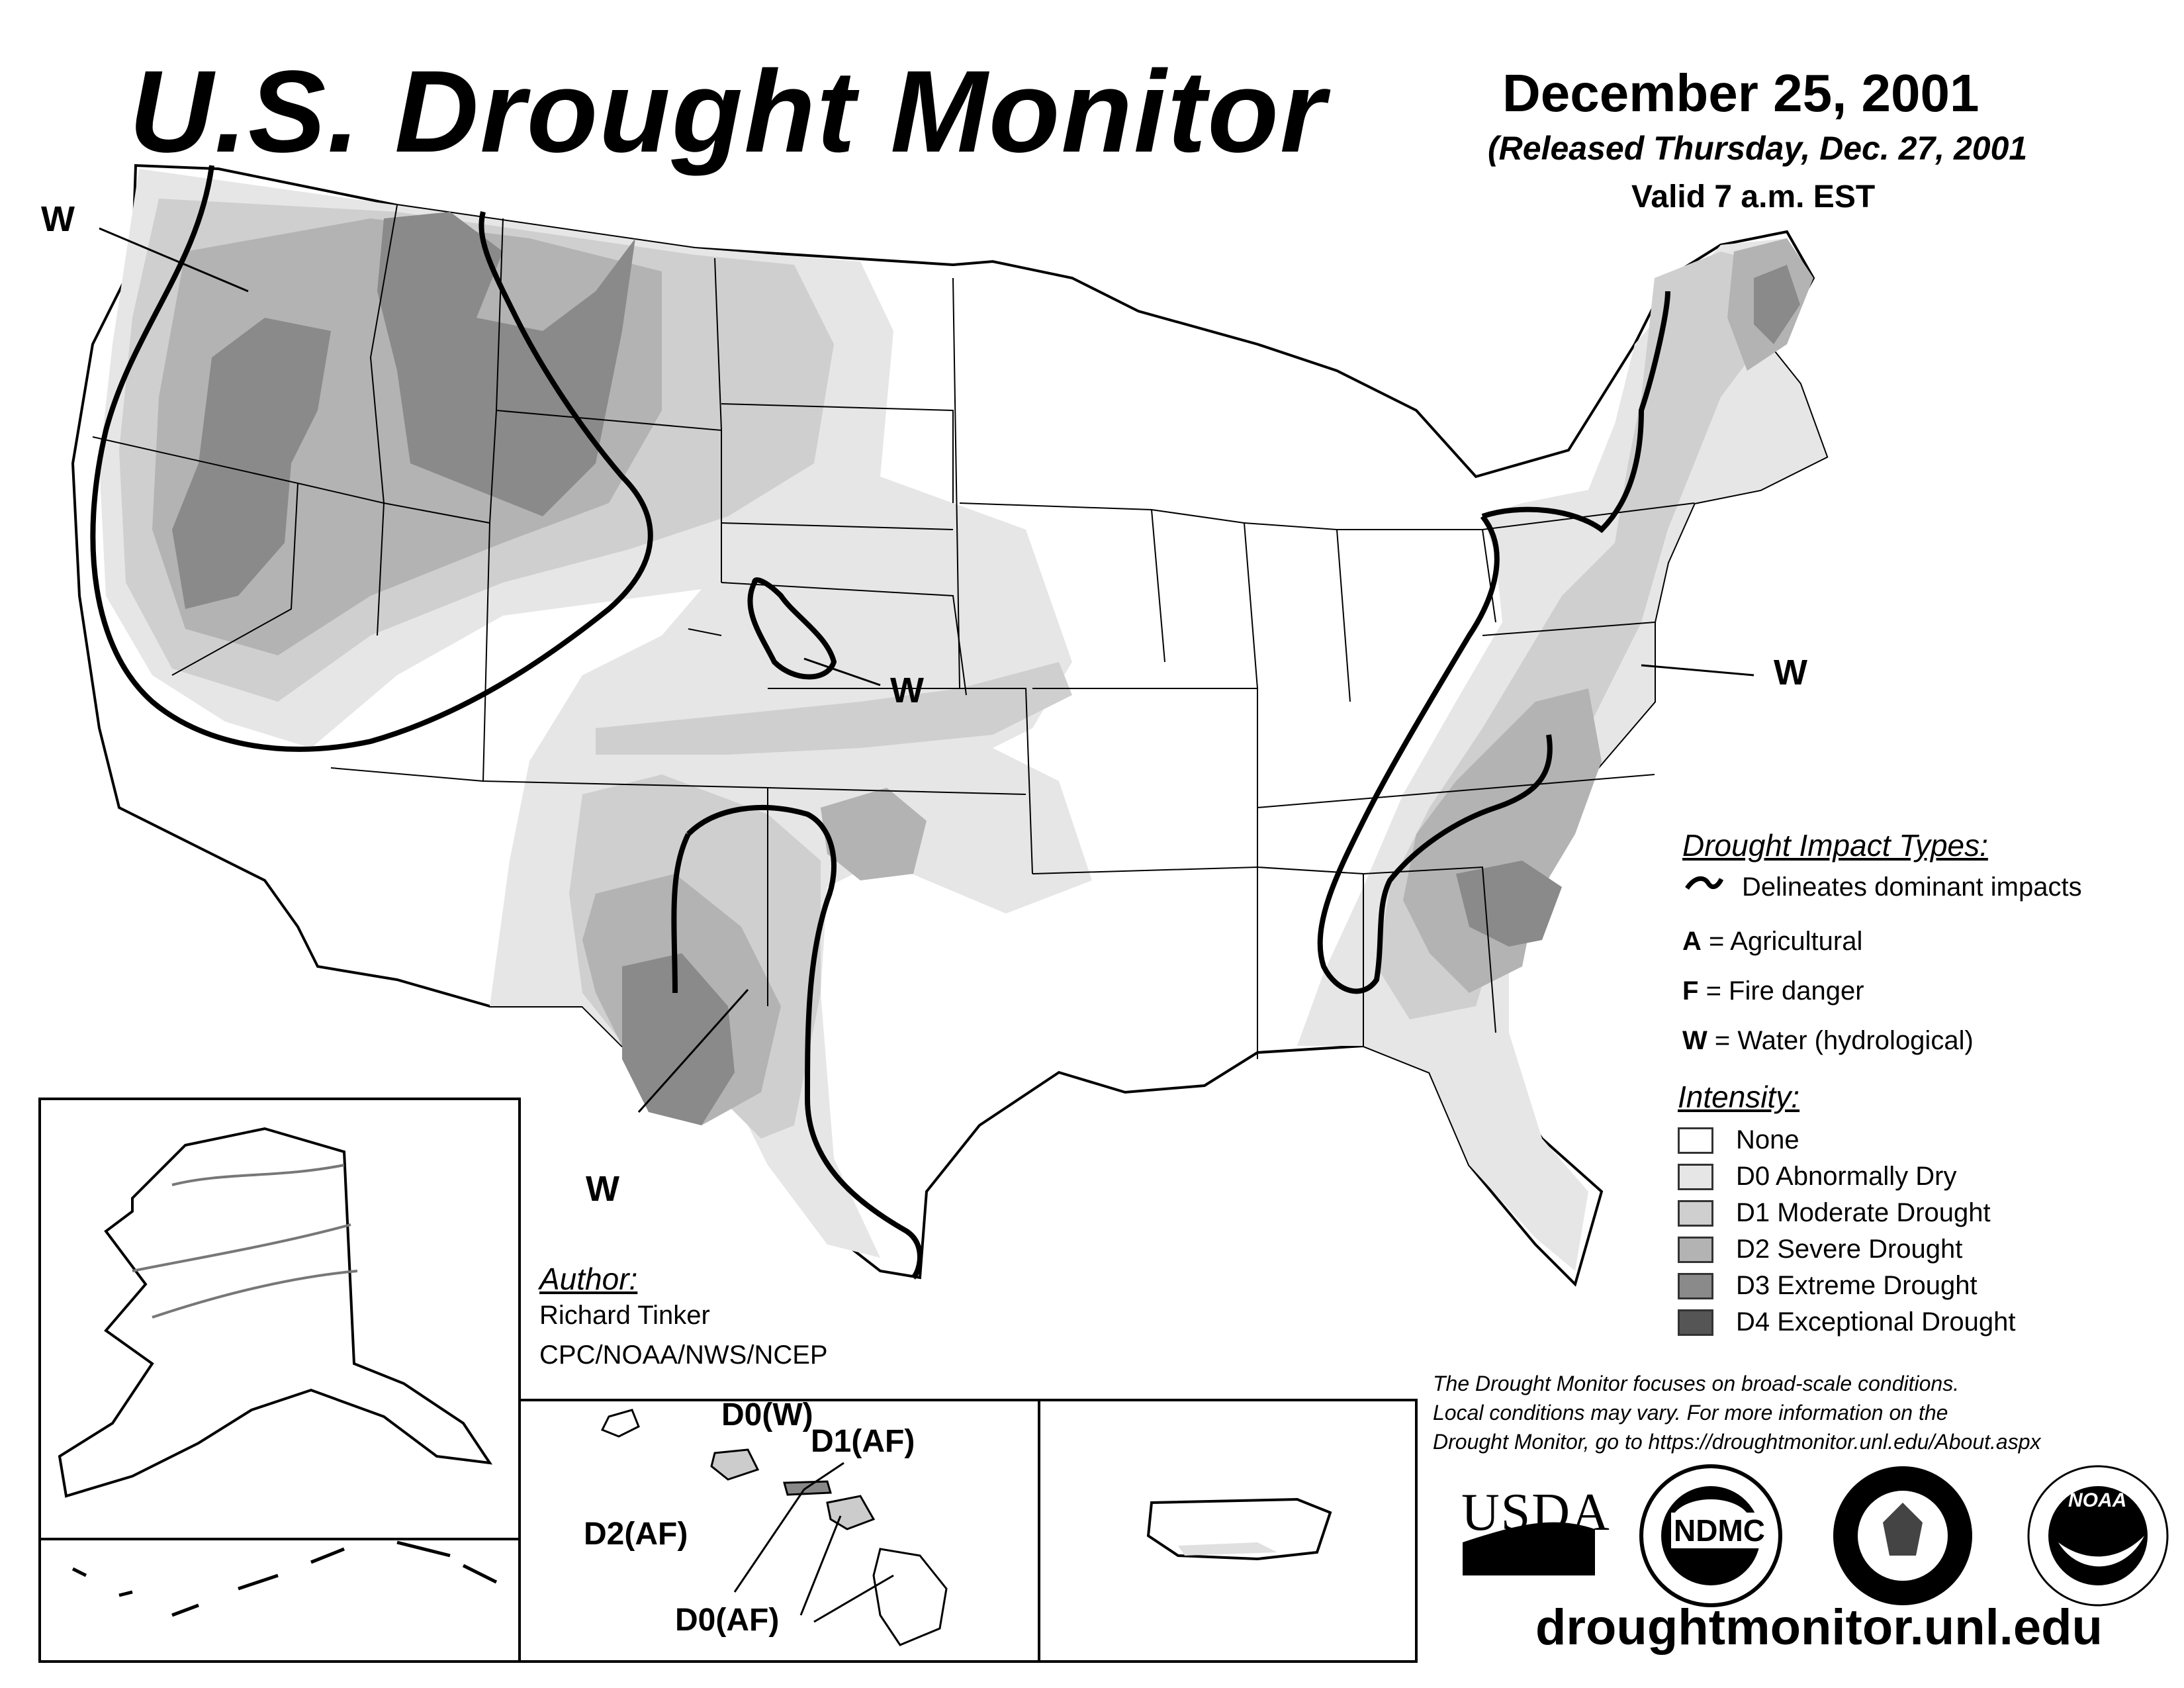  Describe the element at coordinates (506, 364) in the screenshot. I see `d3-region-idaho-montana` at that location.